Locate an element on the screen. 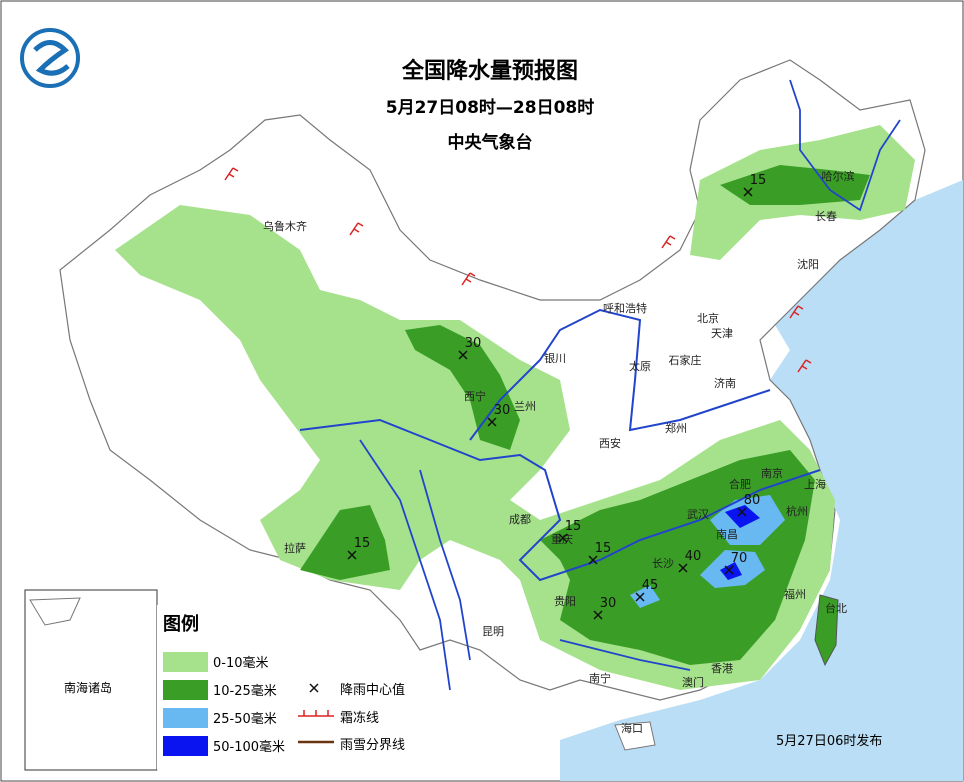 This screenshot has height=782, width=964. city-label: 海口 is located at coordinates (632, 728).